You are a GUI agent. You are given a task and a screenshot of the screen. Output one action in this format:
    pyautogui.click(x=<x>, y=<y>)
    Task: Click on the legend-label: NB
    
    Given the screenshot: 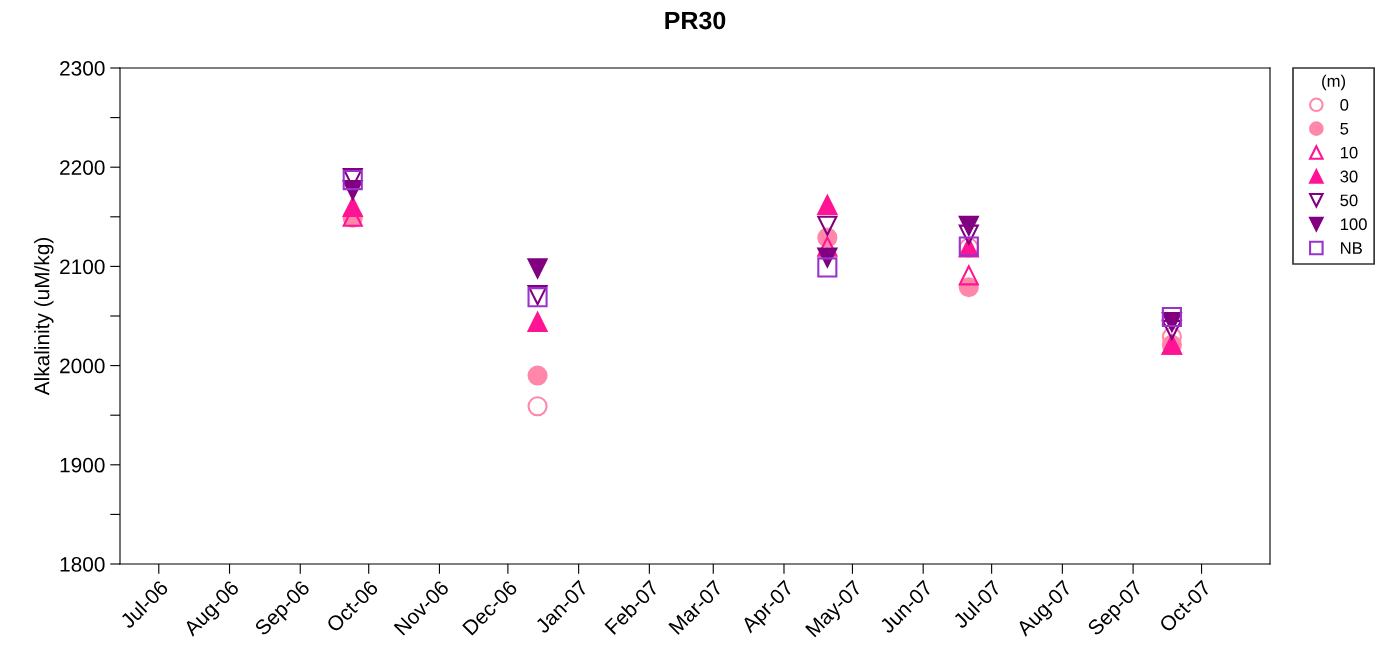 What is the action you would take?
    pyautogui.click(x=1351, y=248)
    